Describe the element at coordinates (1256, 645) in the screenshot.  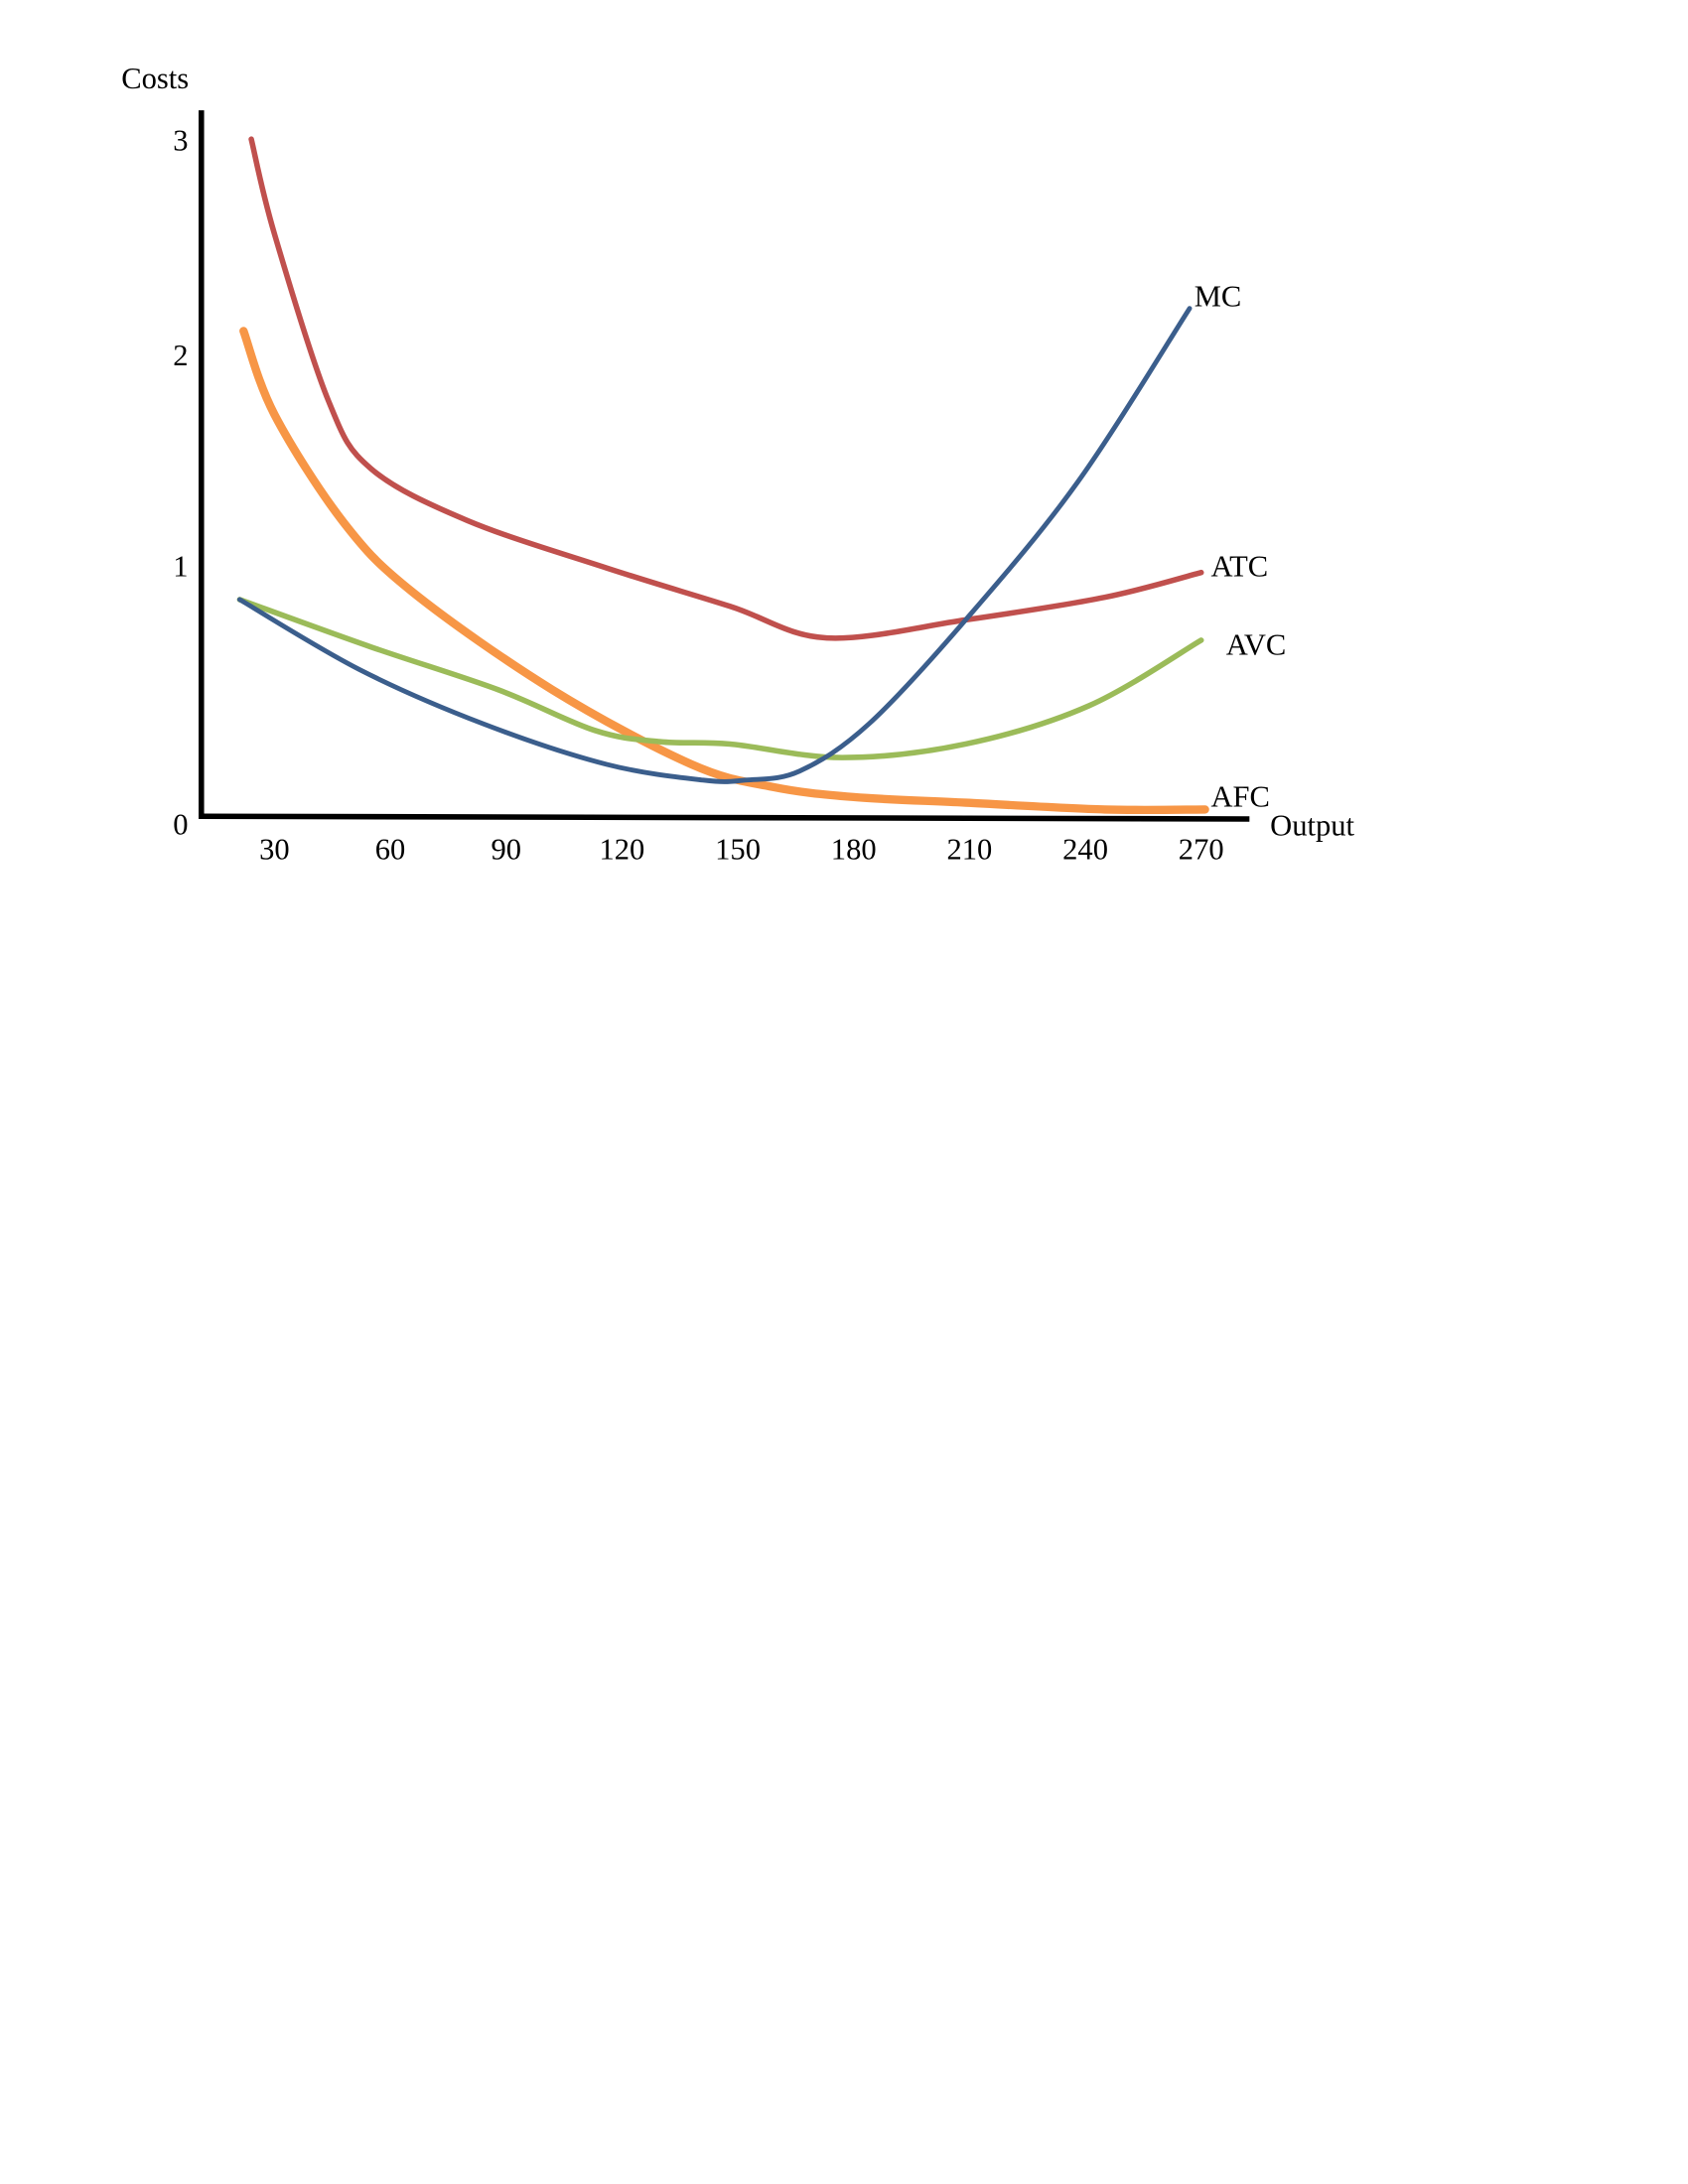
I see `series-label-avc: AVC` at that location.